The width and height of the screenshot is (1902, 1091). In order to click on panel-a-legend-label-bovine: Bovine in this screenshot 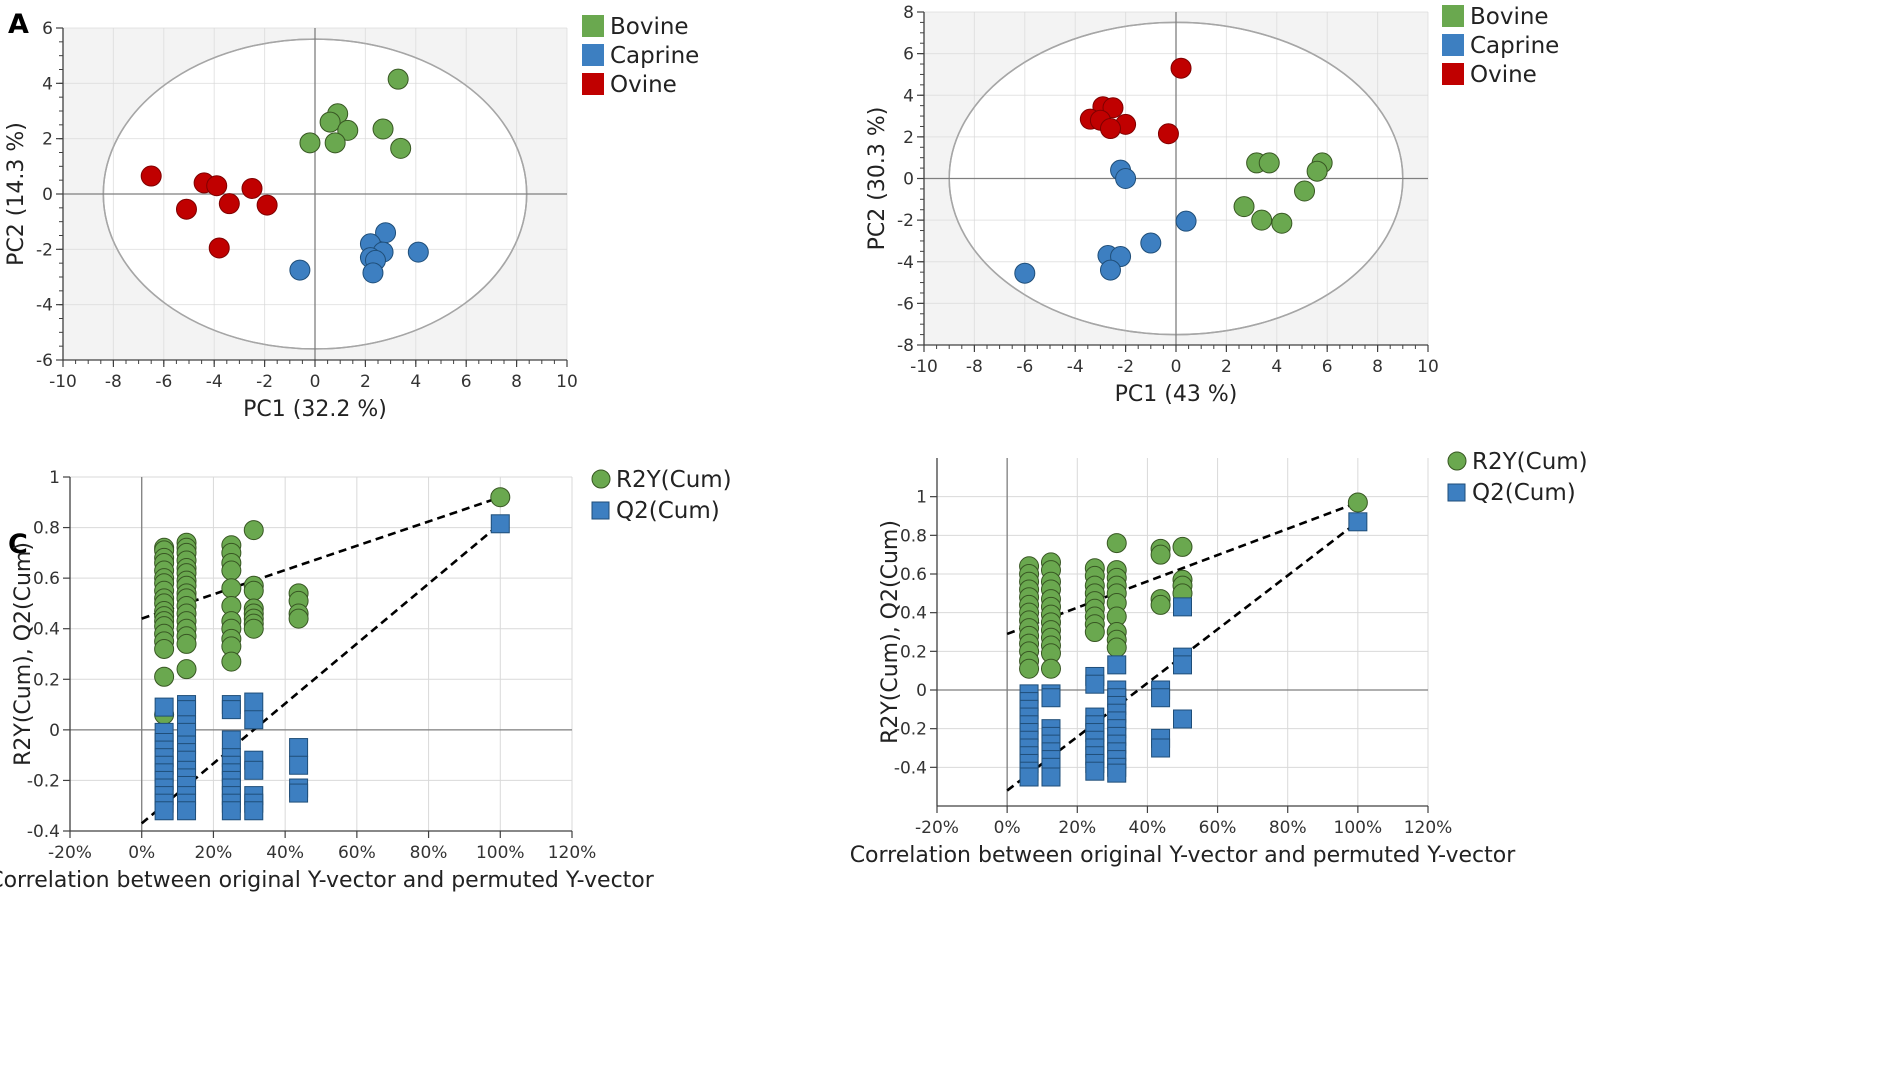, I will do `click(649, 27)`.